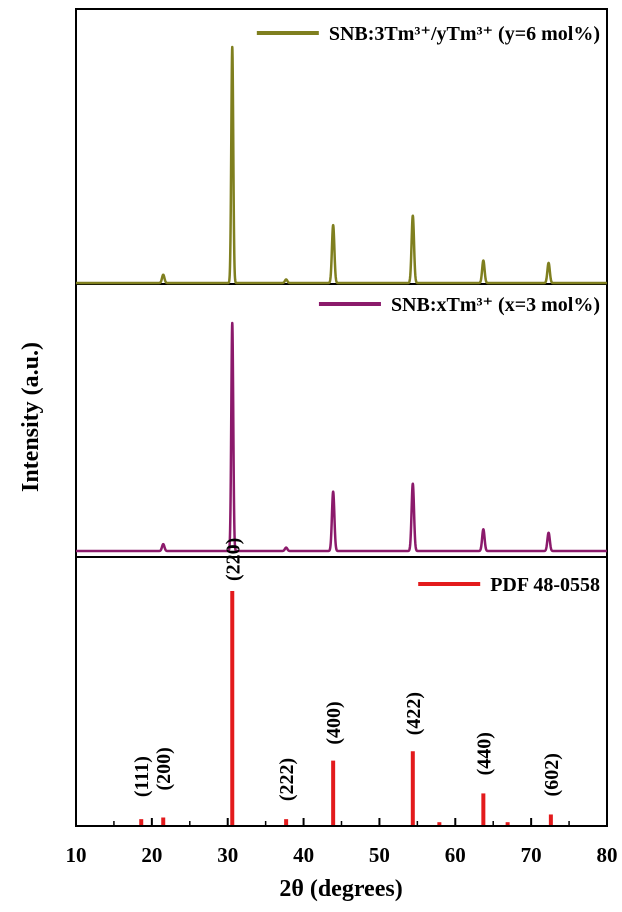  I want to click on x-ticks-group: 10 20 30 40 50 60 70 80, so click(342, 842).